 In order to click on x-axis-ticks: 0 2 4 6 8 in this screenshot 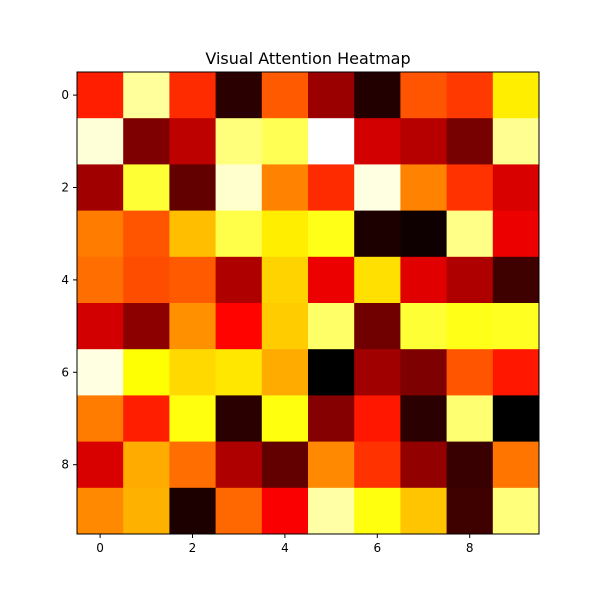, I will do `click(285, 544)`.